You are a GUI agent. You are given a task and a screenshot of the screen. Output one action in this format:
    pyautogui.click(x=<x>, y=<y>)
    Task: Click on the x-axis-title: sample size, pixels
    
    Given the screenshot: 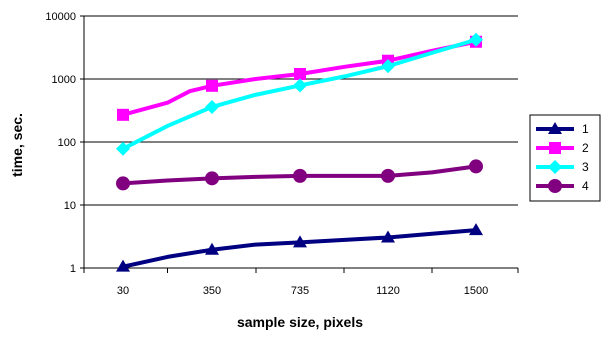 What is the action you would take?
    pyautogui.click(x=300, y=322)
    